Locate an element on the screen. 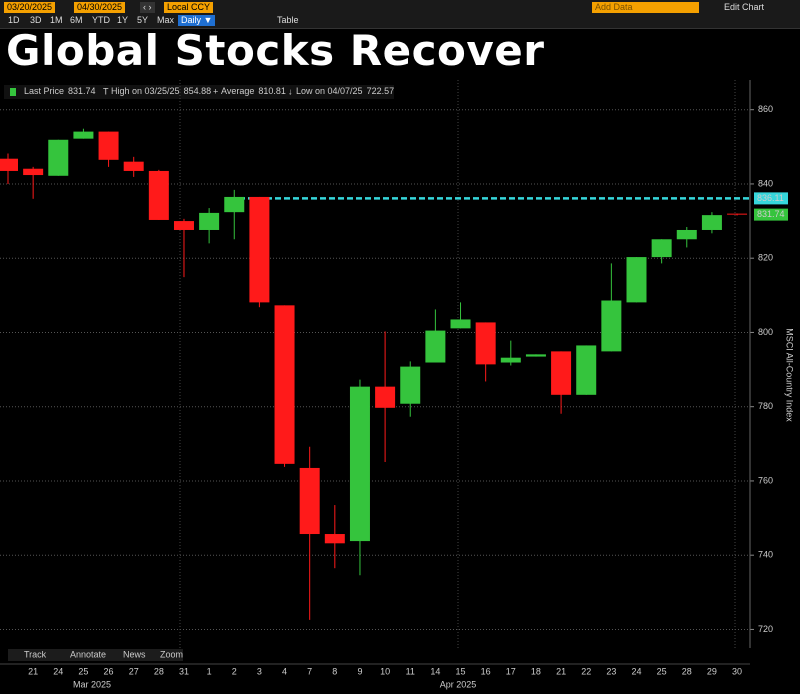  legend-bg is located at coordinates (199, 92).